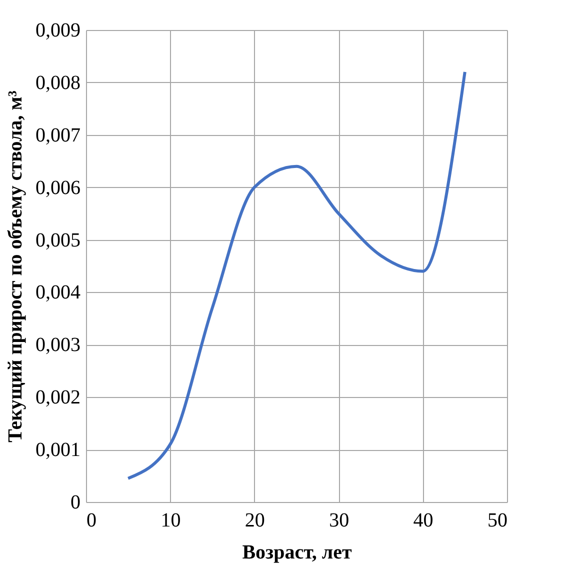 The height and width of the screenshot is (573, 568). What do you see at coordinates (170, 521) in the screenshot?
I see `x-tick-label: 10` at bounding box center [170, 521].